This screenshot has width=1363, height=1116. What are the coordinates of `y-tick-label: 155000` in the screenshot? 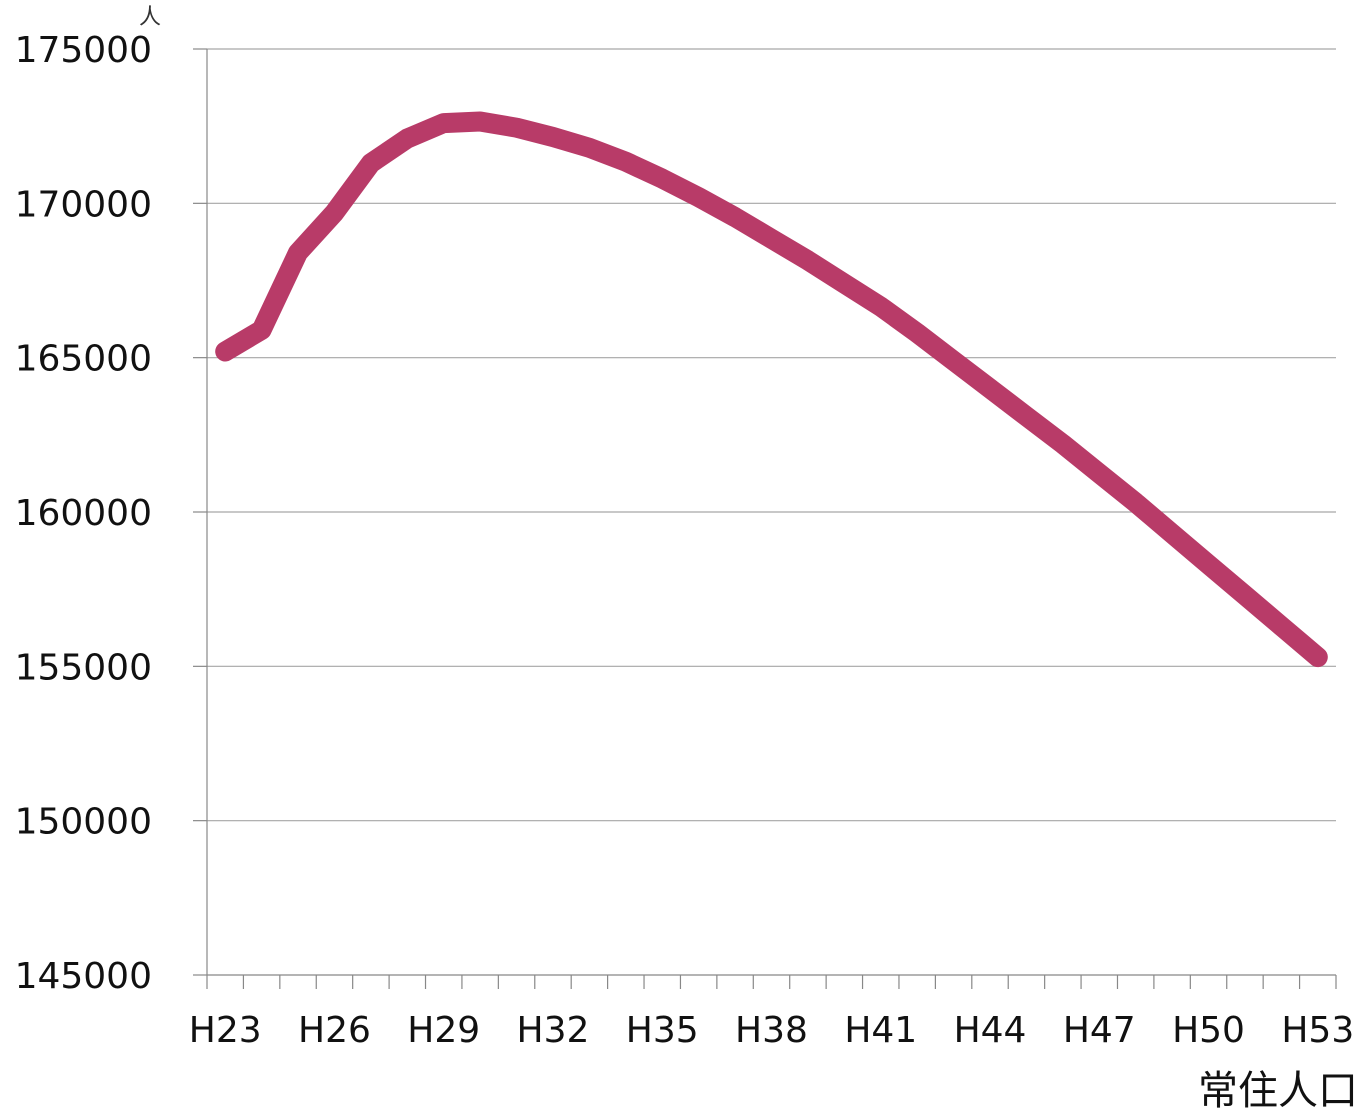 It's located at (83, 667).